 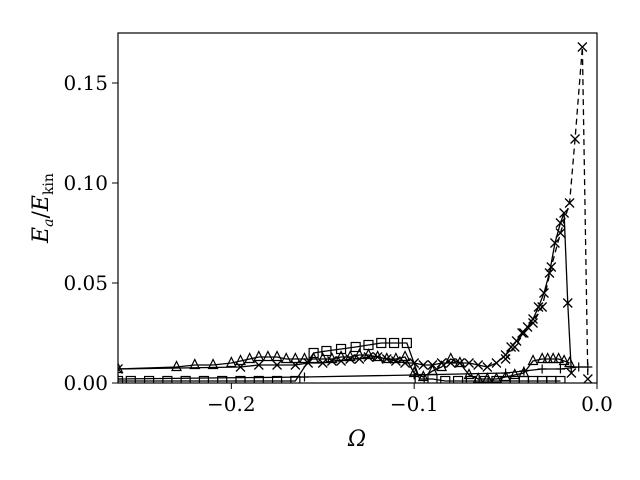 I want to click on y-label-e: E, so click(x=41, y=235).